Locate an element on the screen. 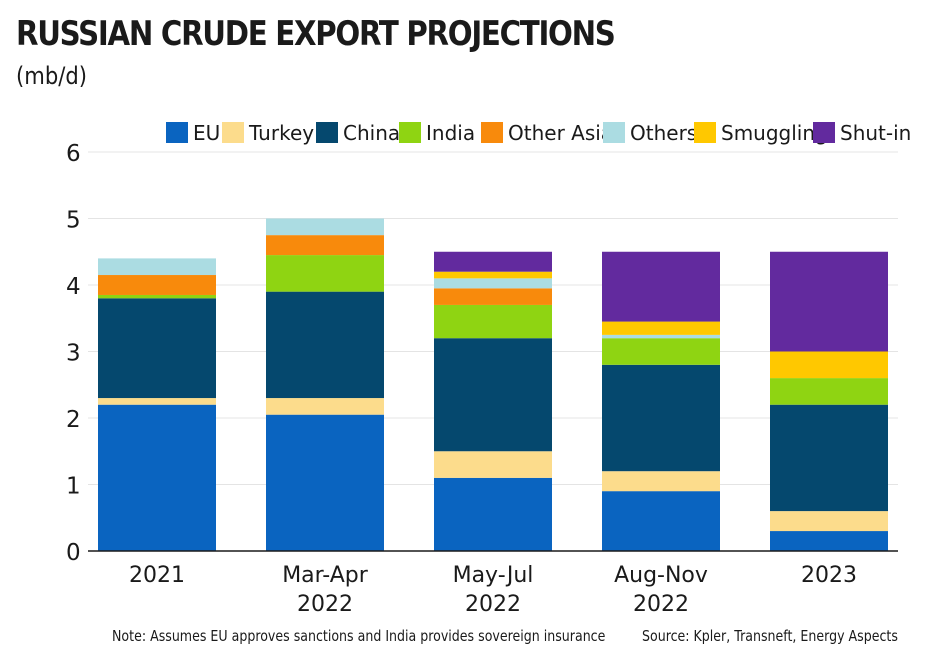 This screenshot has width=940, height=668. chart-subtitle: (mb/d) is located at coordinates (51, 76).